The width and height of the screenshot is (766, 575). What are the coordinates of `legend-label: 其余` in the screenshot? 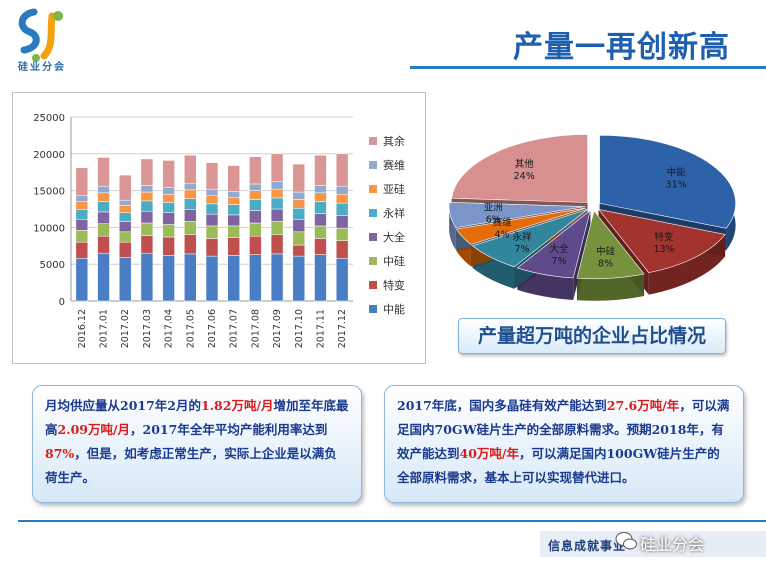 It's located at (394, 141).